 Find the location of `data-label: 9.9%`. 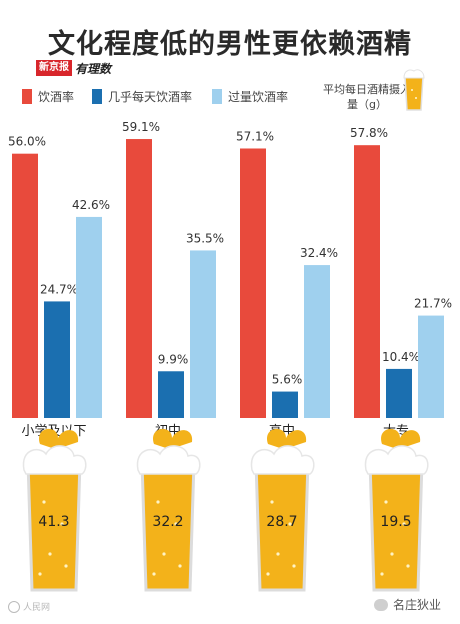

data-label: 9.9% is located at coordinates (173, 359).